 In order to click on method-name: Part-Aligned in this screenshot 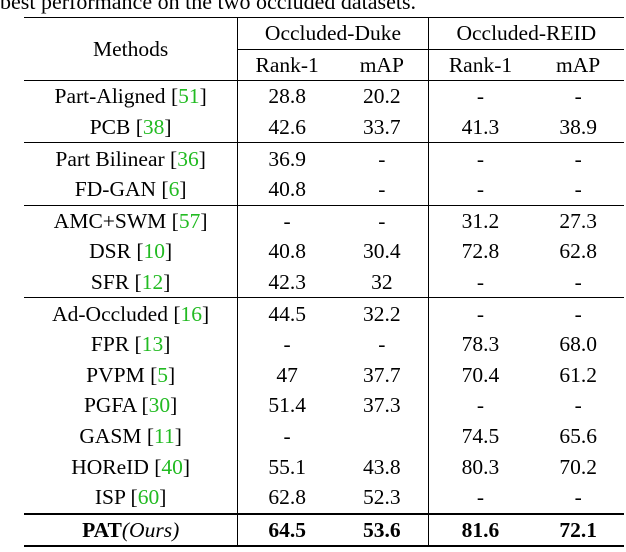, I will do `click(110, 96)`.